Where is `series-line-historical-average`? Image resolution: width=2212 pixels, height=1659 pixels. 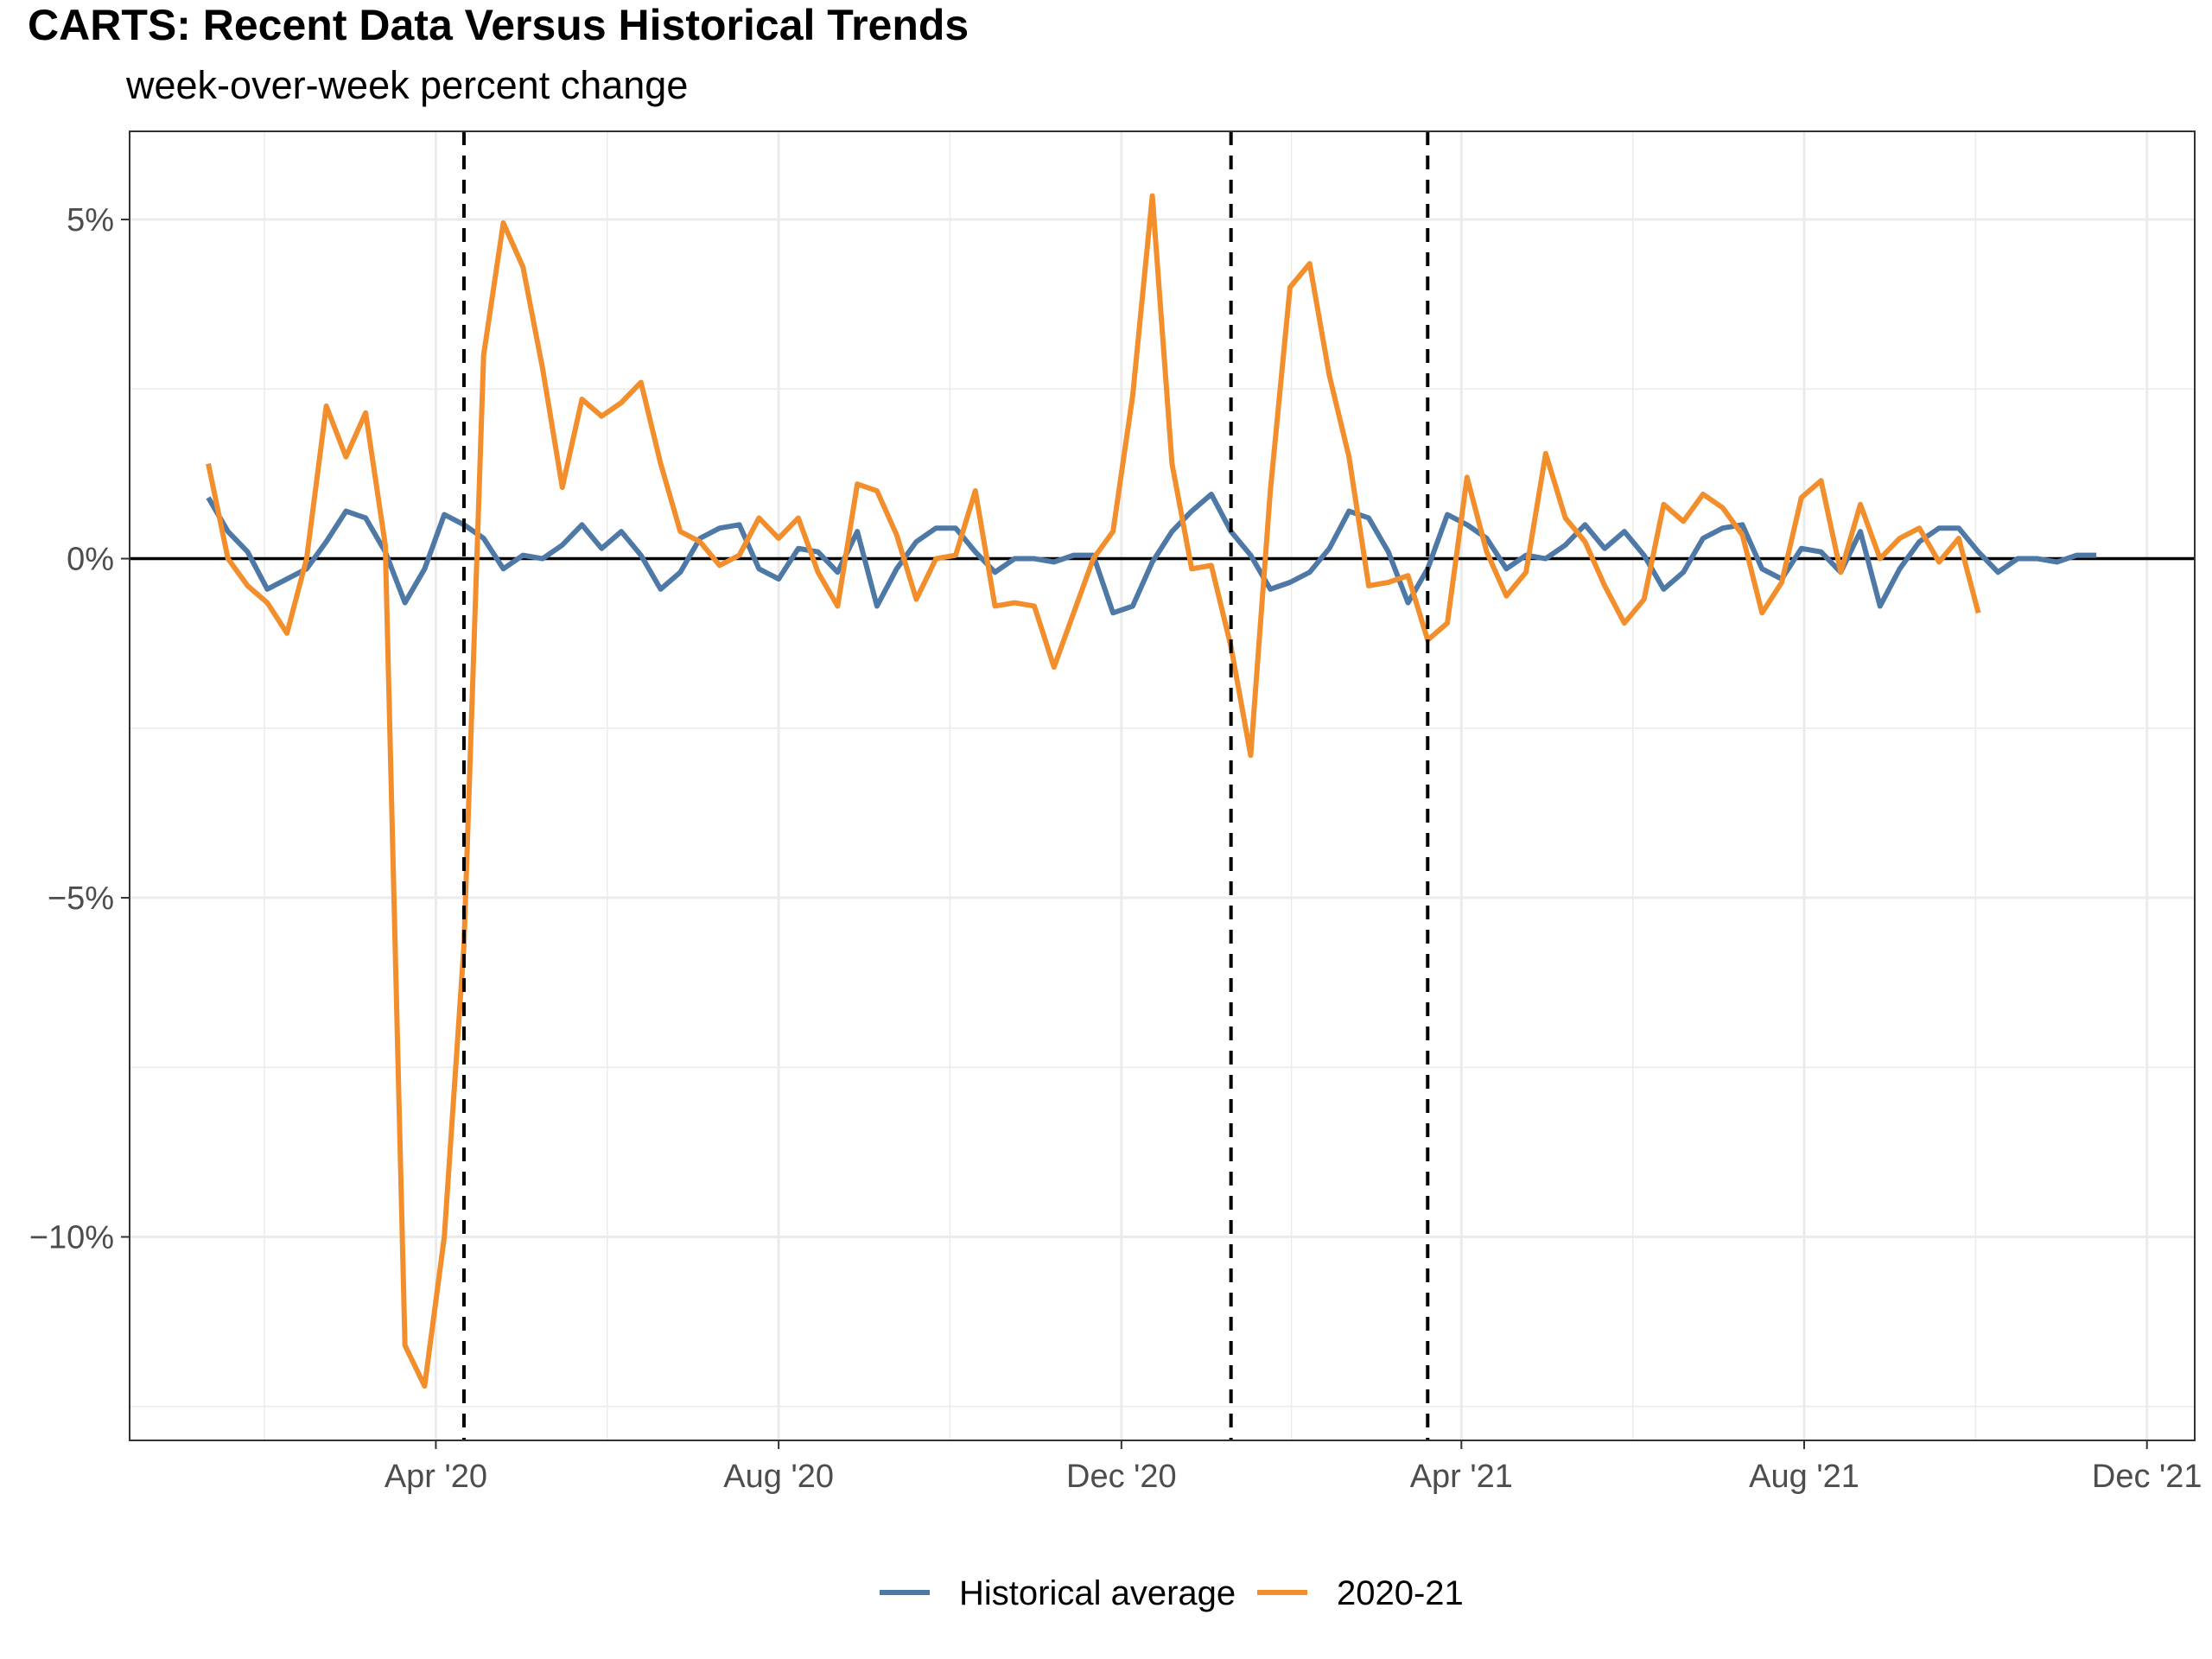 series-line-historical-average is located at coordinates (1151, 553).